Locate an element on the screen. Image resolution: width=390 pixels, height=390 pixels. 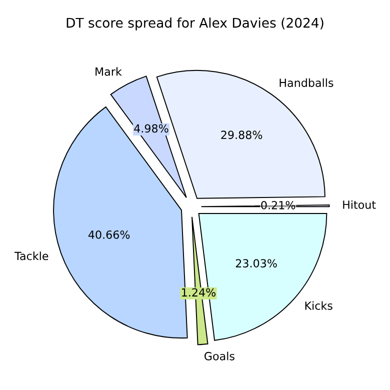
slice-label: Hitout is located at coordinates (359, 204).